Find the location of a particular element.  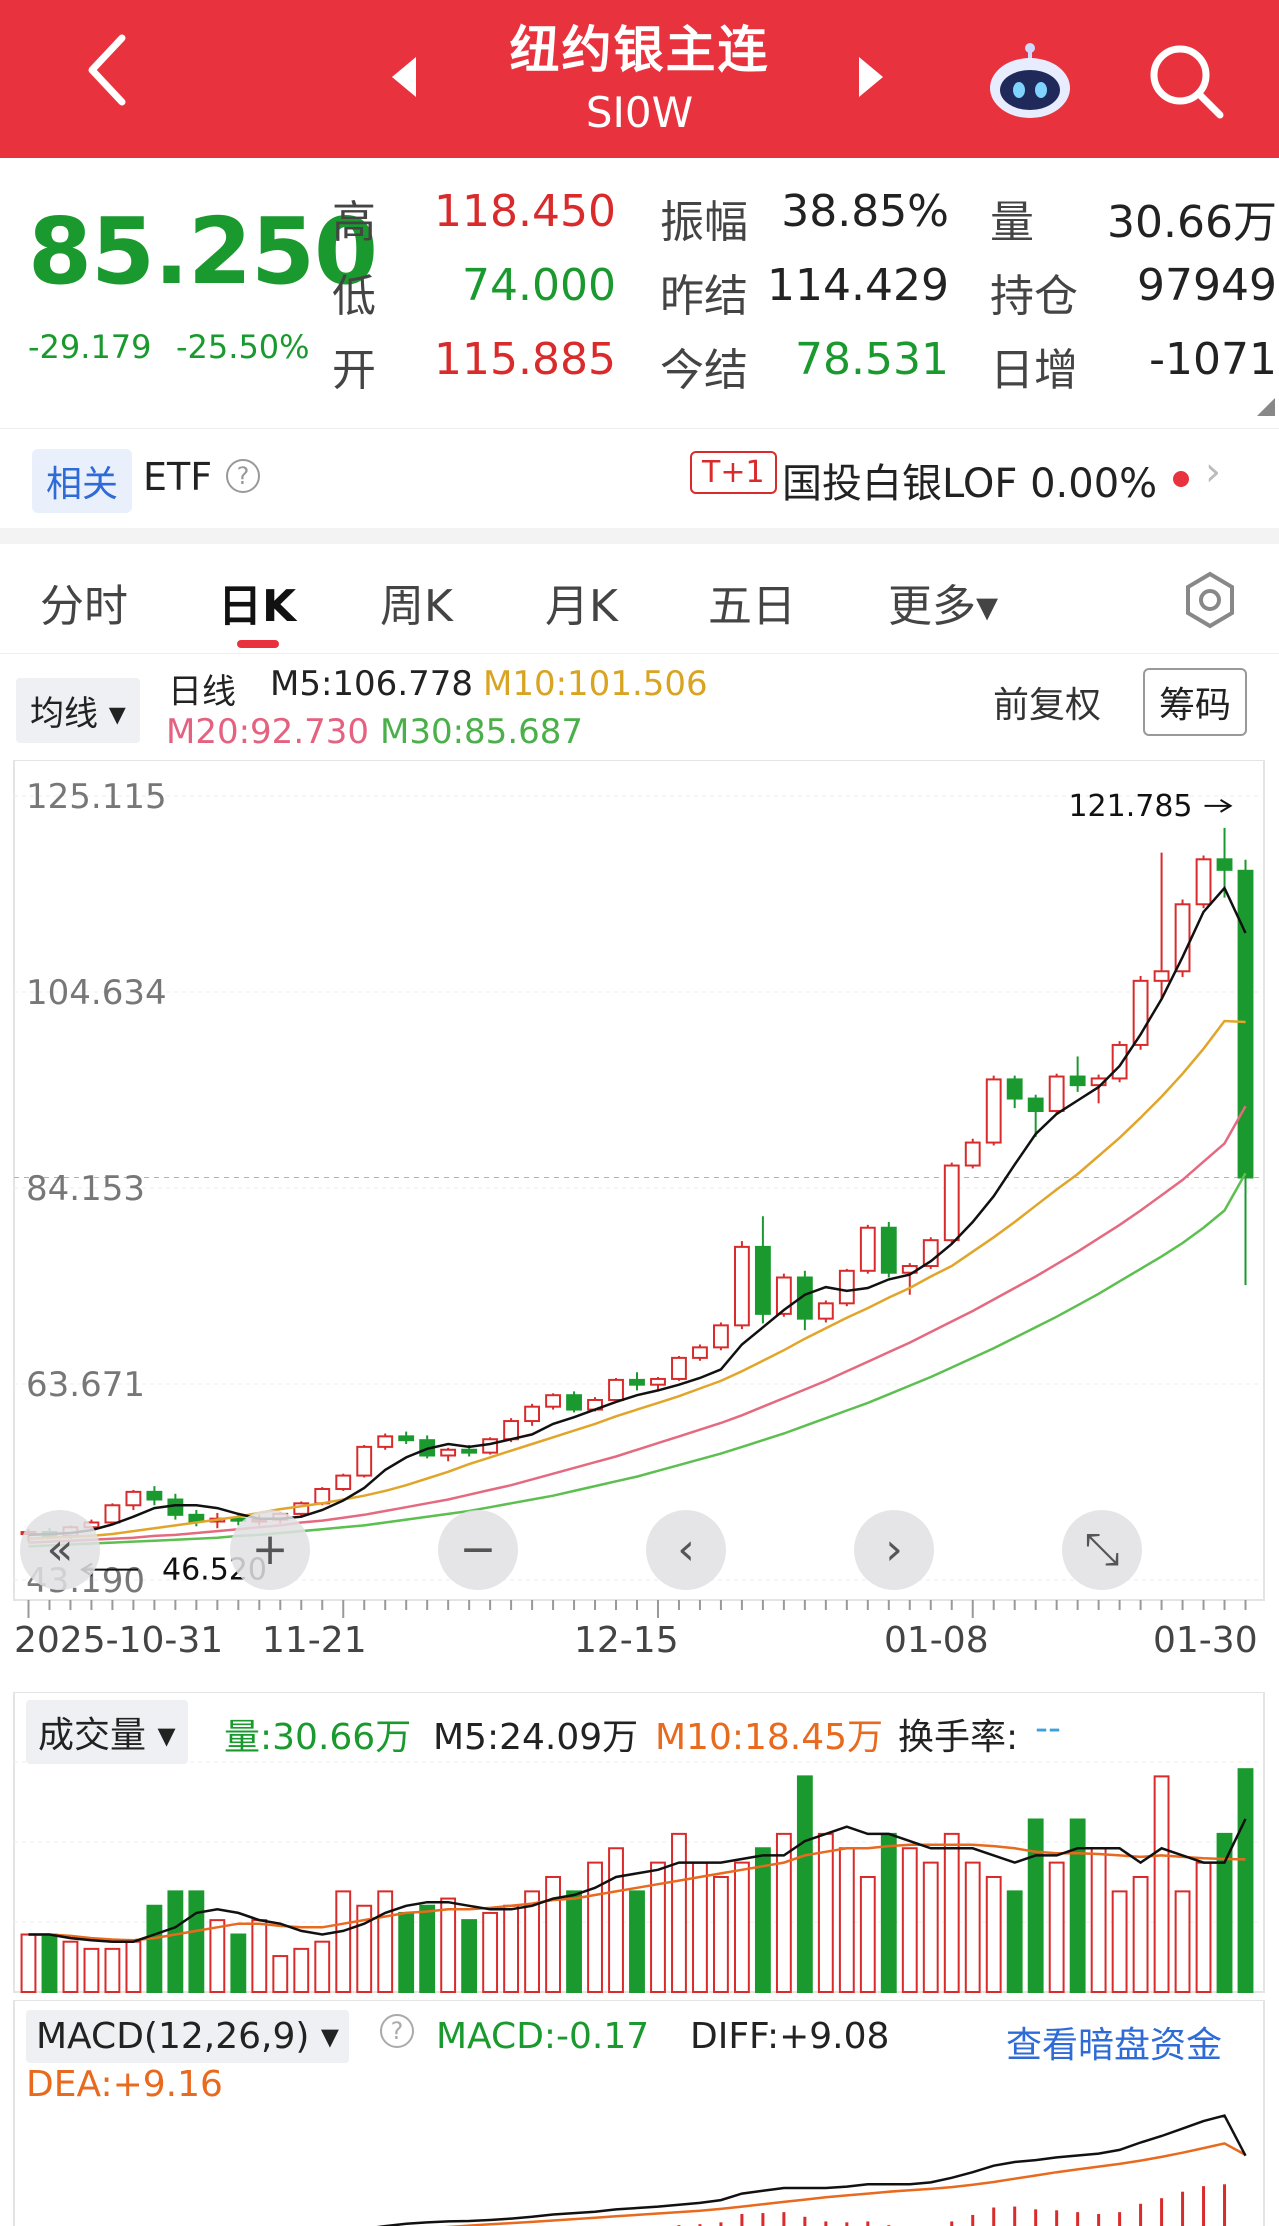

tab-intraday: 分时 is located at coordinates (84, 606).